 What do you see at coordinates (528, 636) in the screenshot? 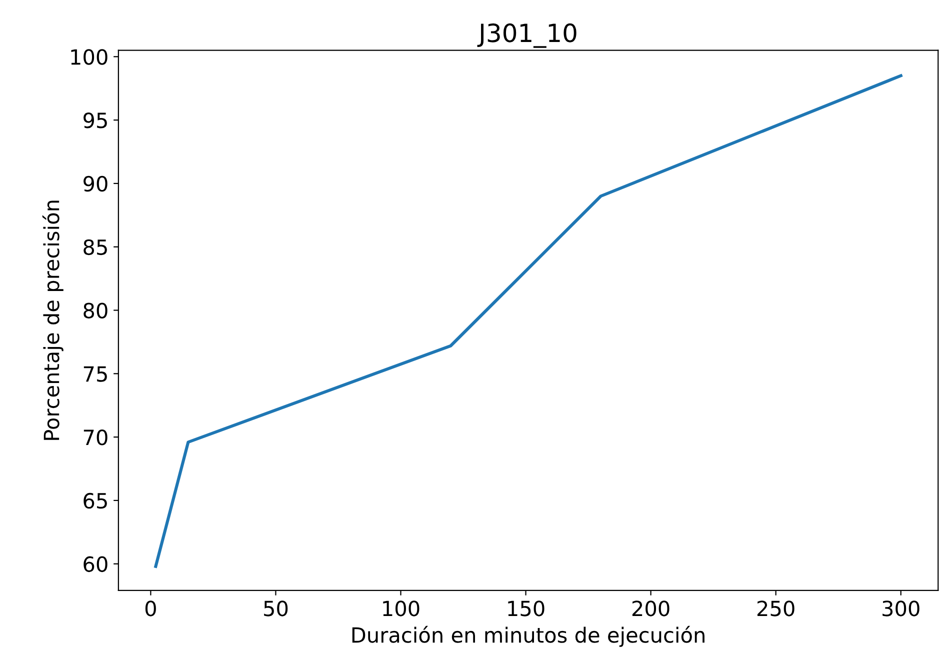
I see `x-axis-title: Duración en minutos de ejecución` at bounding box center [528, 636].